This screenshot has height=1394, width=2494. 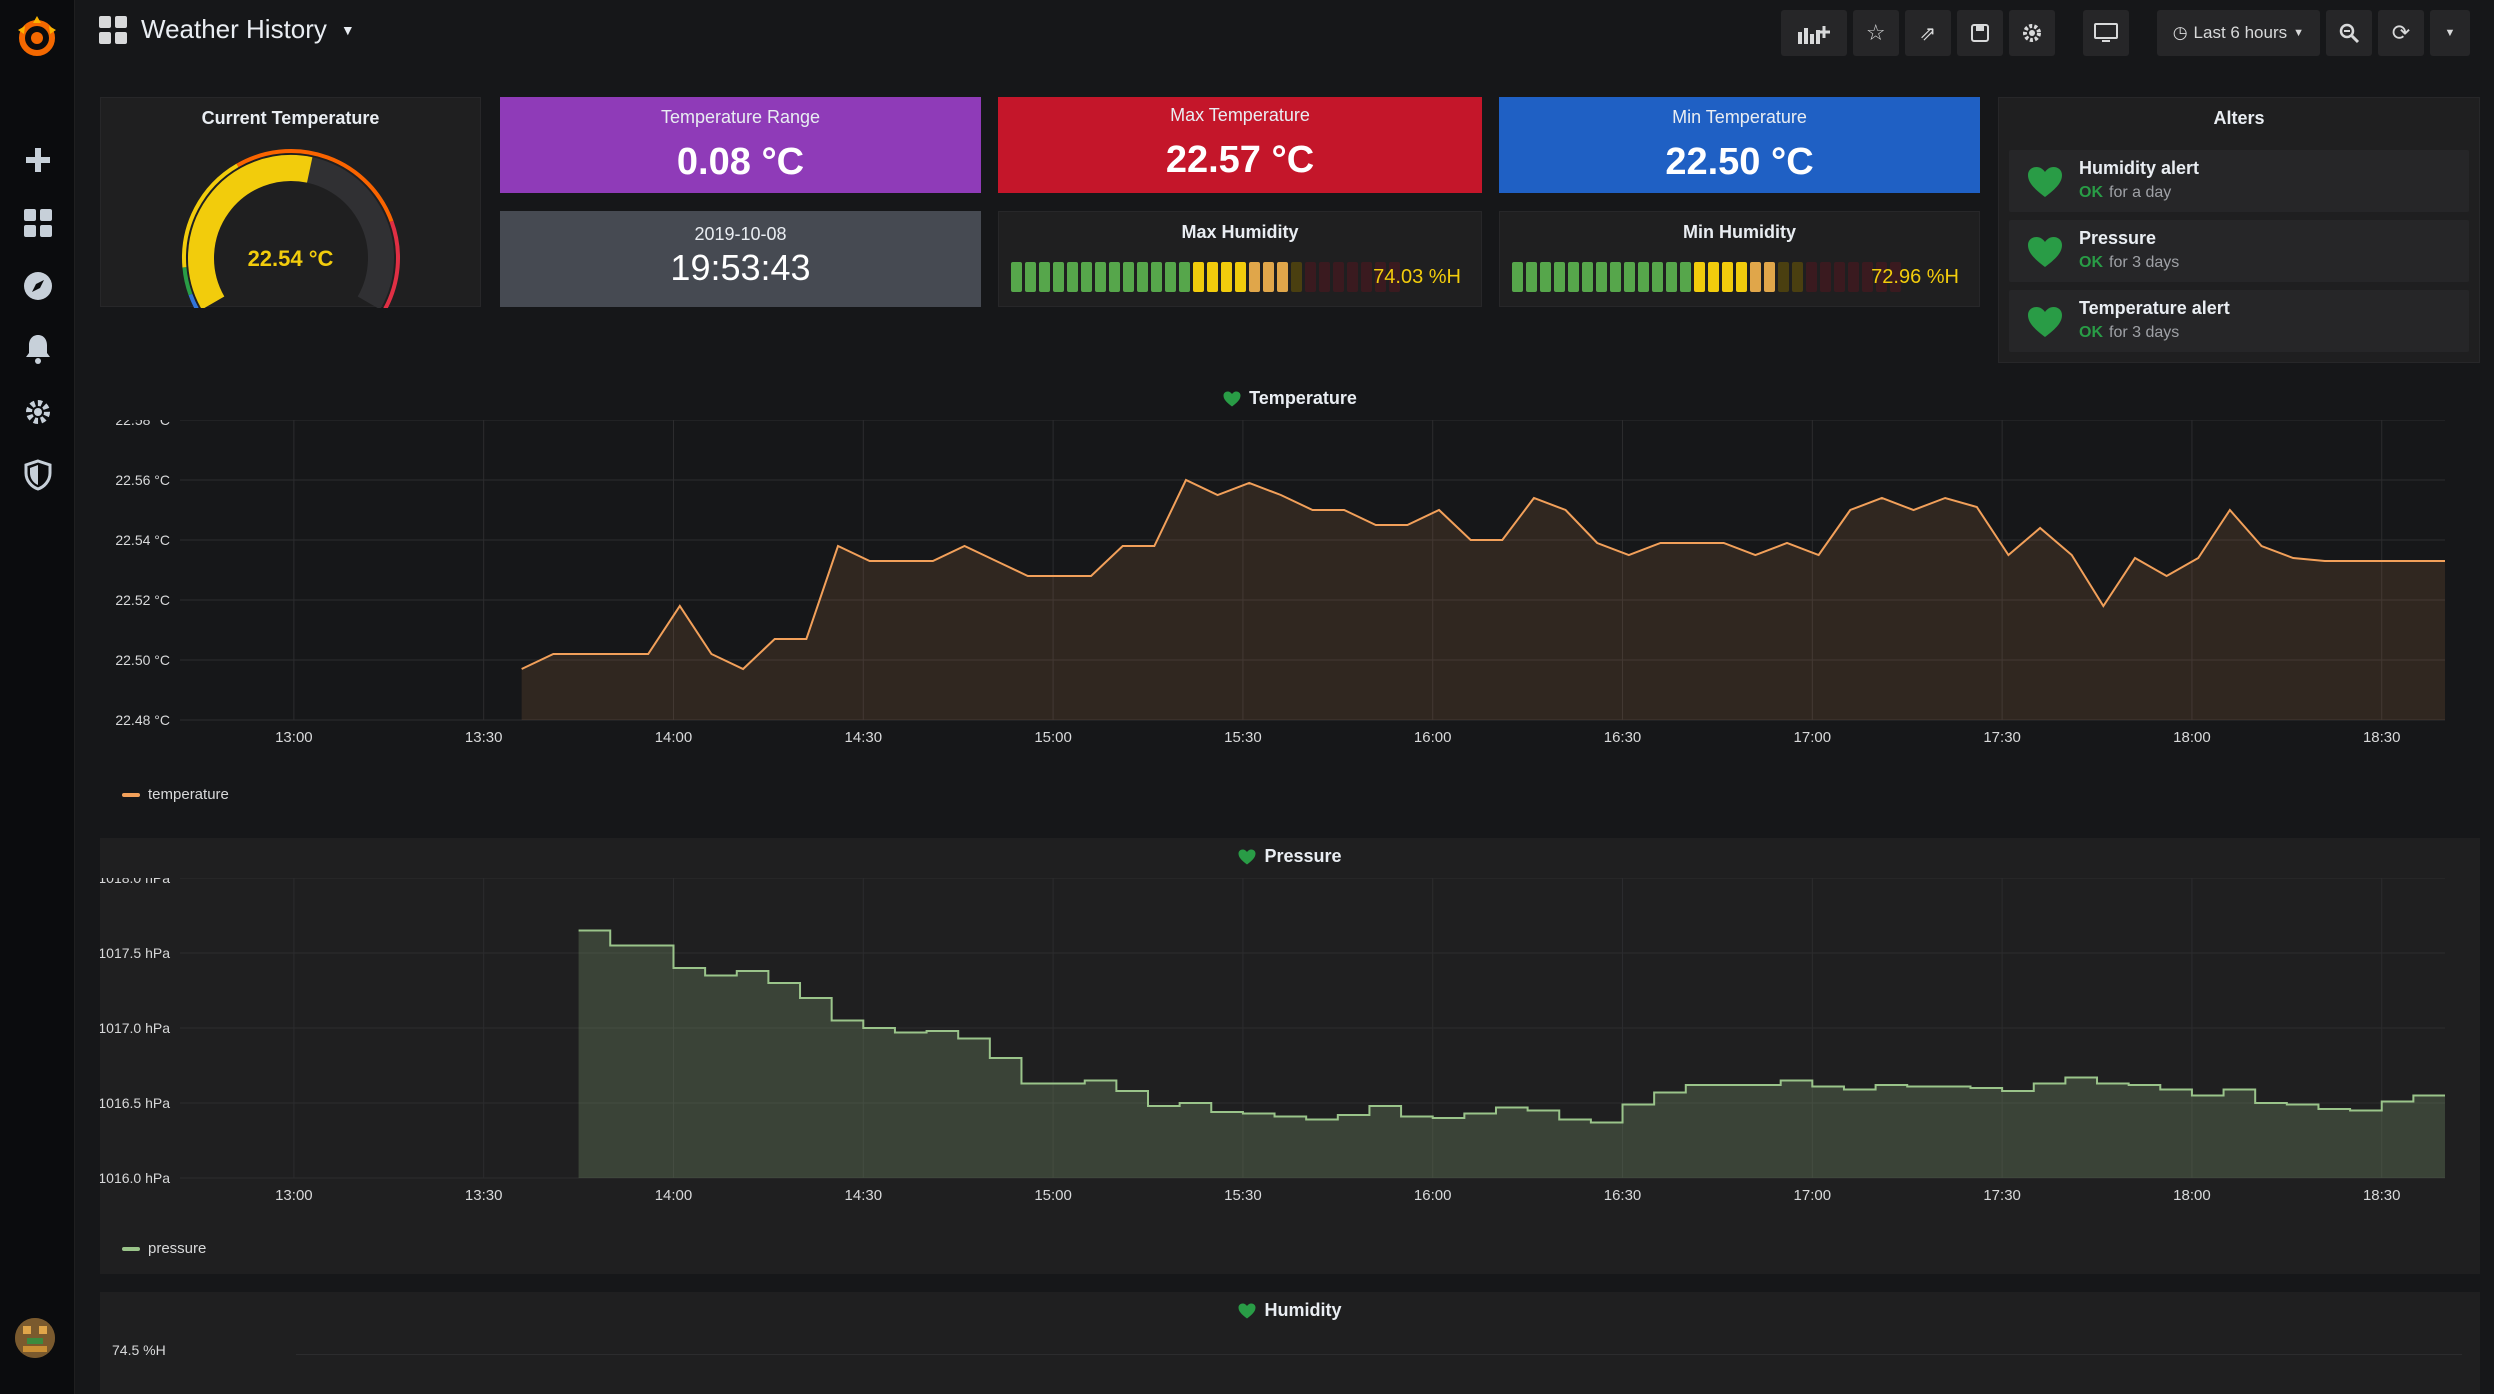 I want to click on share-button: ⇗, so click(x=1927, y=33).